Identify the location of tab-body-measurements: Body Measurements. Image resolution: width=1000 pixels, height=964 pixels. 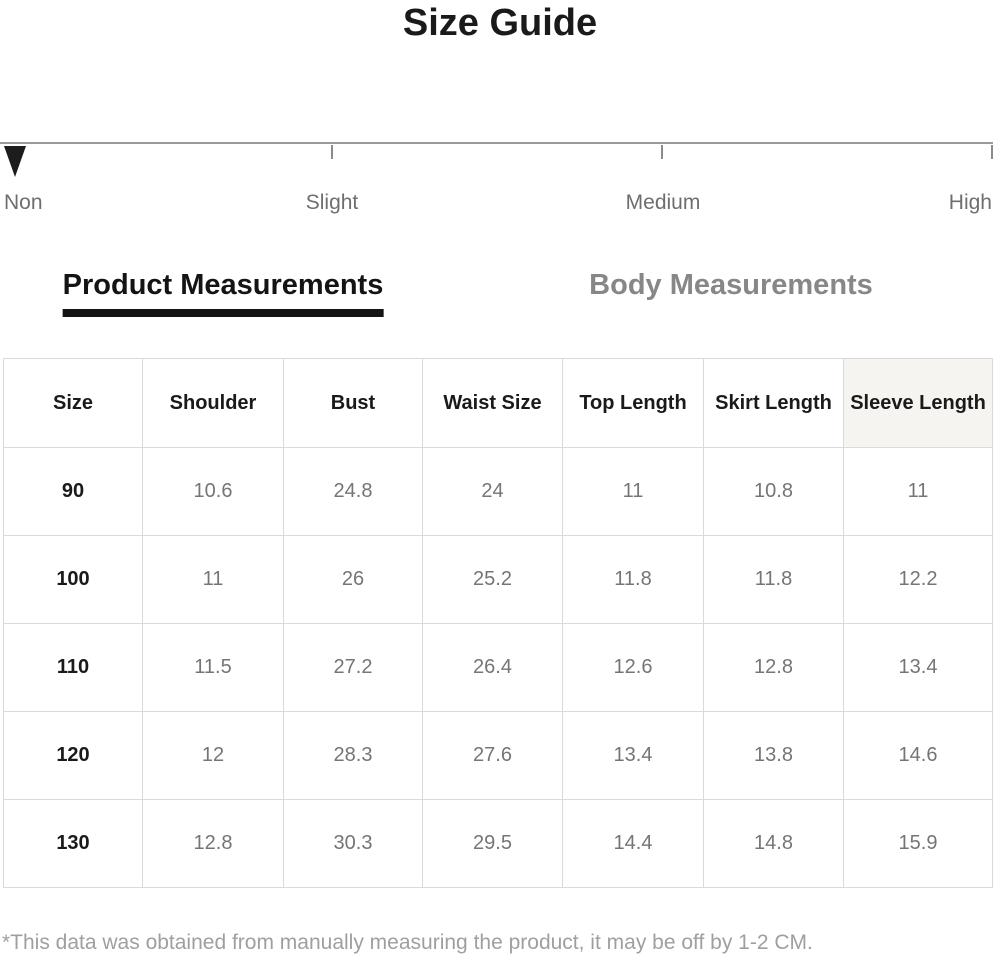
(731, 285).